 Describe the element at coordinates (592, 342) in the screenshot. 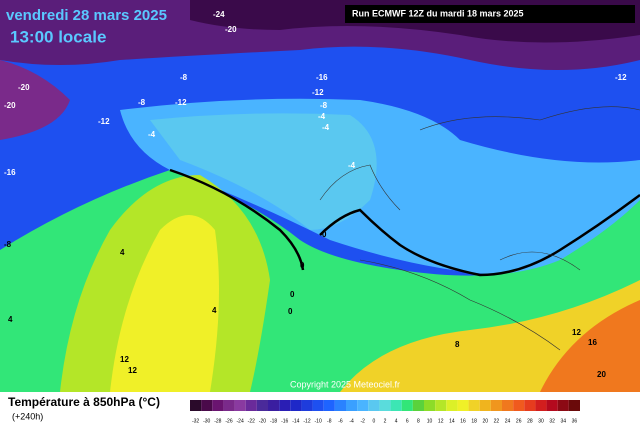

I see `contour-label: 16` at that location.